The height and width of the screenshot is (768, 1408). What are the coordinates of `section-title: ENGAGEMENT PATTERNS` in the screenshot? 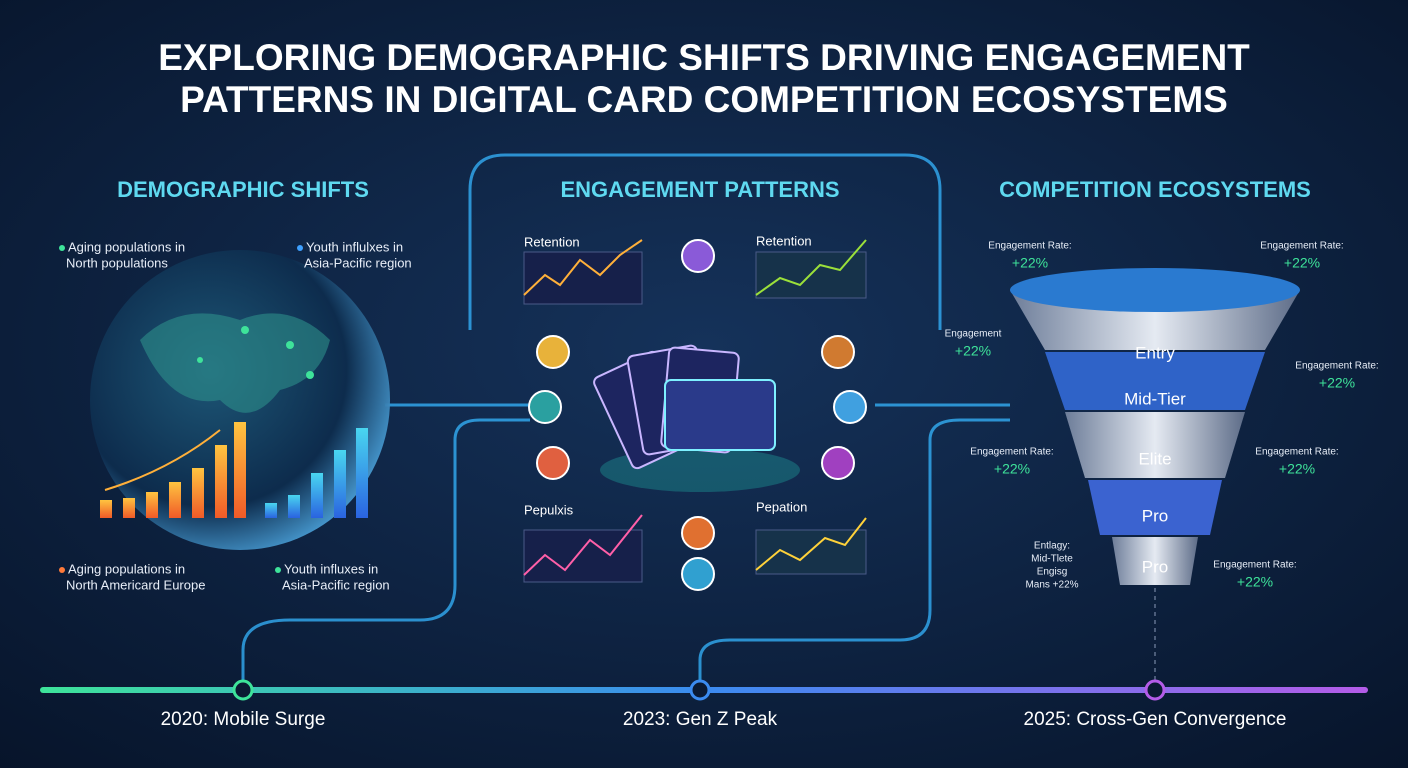 It's located at (699, 189).